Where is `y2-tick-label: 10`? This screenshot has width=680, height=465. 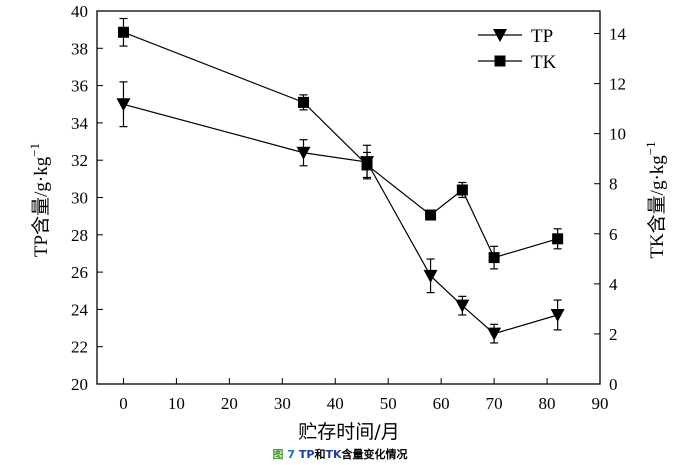 y2-tick-label: 10 is located at coordinates (617, 134).